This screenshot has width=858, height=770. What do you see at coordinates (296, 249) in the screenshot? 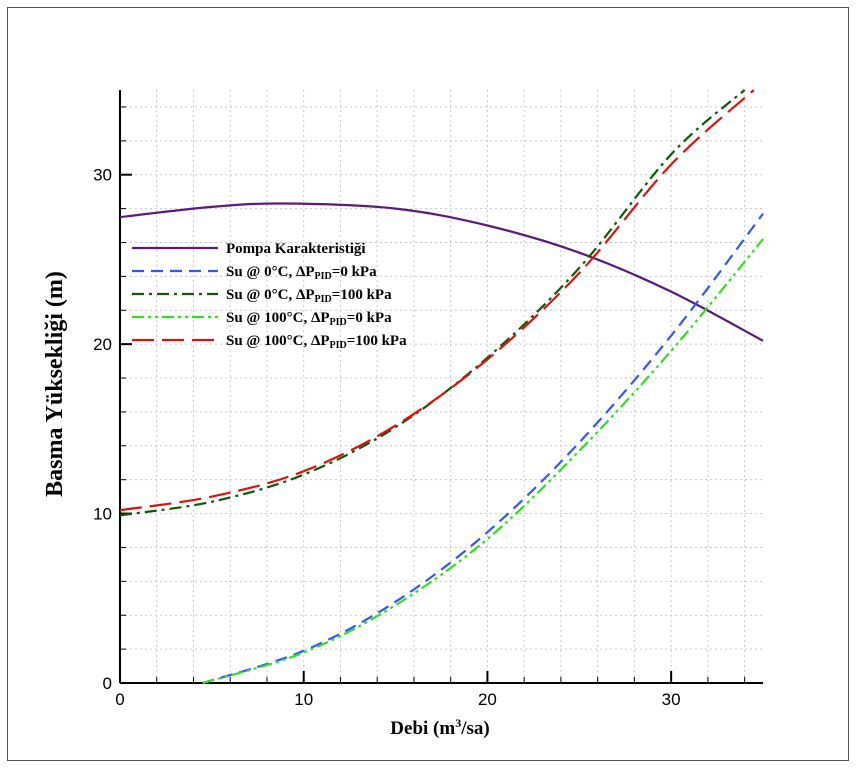
I see `legend-label-1: Pompa Karakteristiği` at bounding box center [296, 249].